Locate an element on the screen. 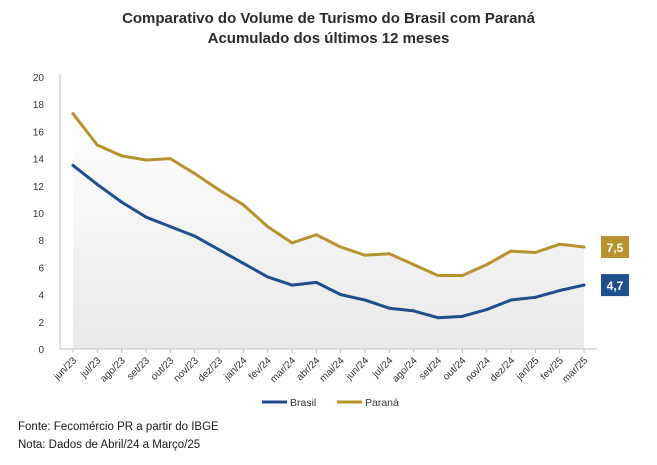 The image size is (657, 465). x-tick-label: jan/24 is located at coordinates (236, 369).